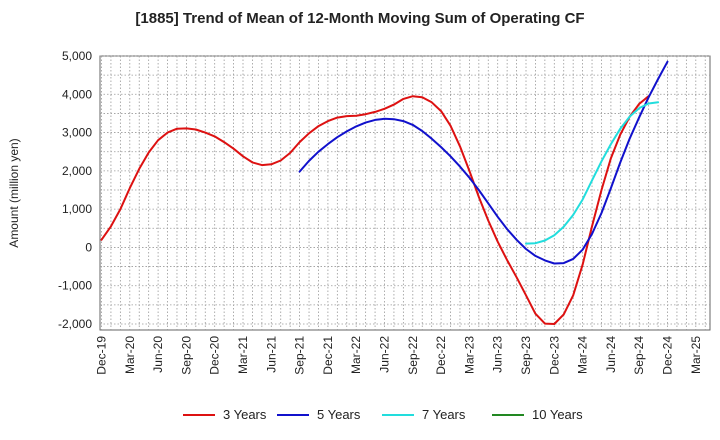 Image resolution: width=720 pixels, height=440 pixels. What do you see at coordinates (77, 94) in the screenshot?
I see `y-tick-label: 4,000` at bounding box center [77, 94].